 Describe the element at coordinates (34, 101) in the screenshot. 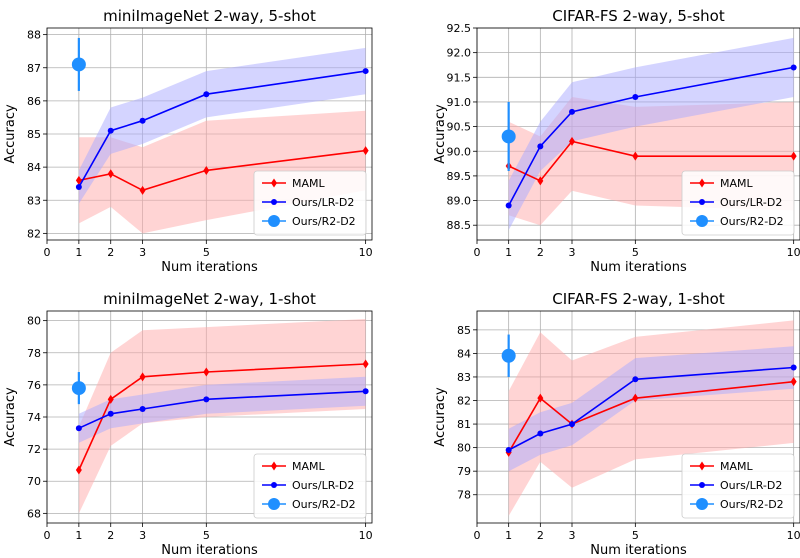

I see `y-tick-label: 86` at that location.